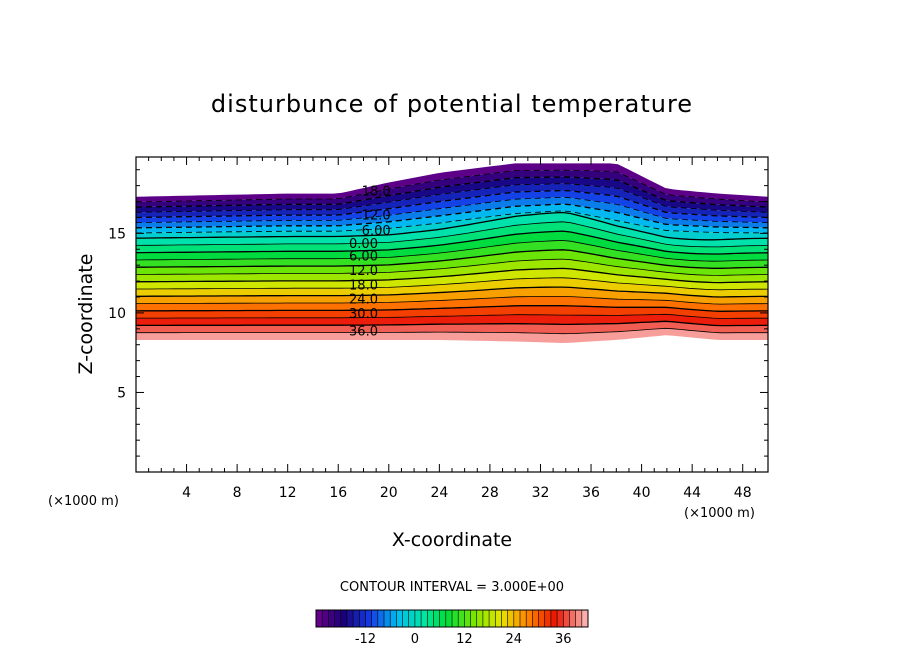 The width and height of the screenshot is (904, 654). What do you see at coordinates (117, 314) in the screenshot?
I see `y-tick-label: 10` at bounding box center [117, 314].